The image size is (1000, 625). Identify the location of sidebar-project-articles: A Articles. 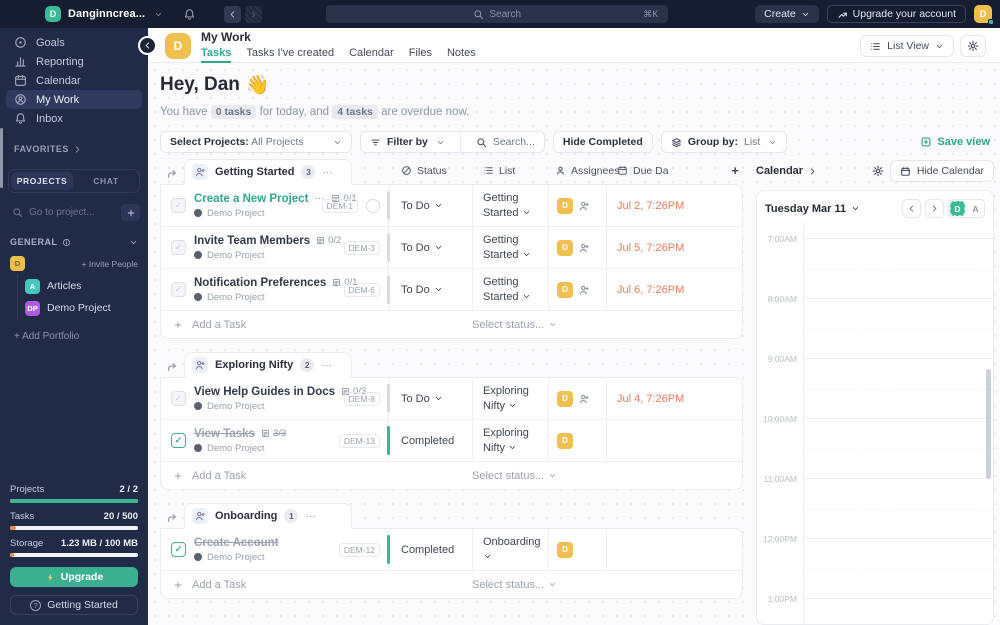
(86, 286).